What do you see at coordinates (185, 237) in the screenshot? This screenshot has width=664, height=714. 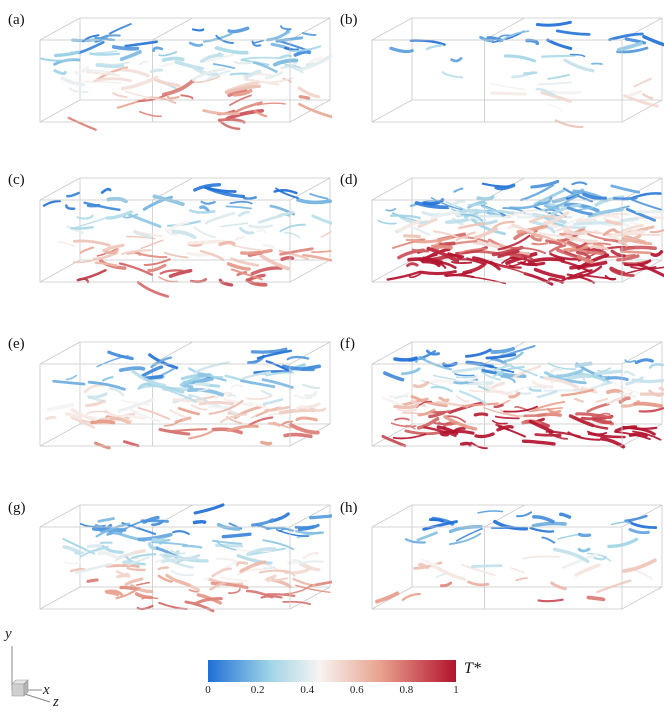 I see `panel-c` at bounding box center [185, 237].